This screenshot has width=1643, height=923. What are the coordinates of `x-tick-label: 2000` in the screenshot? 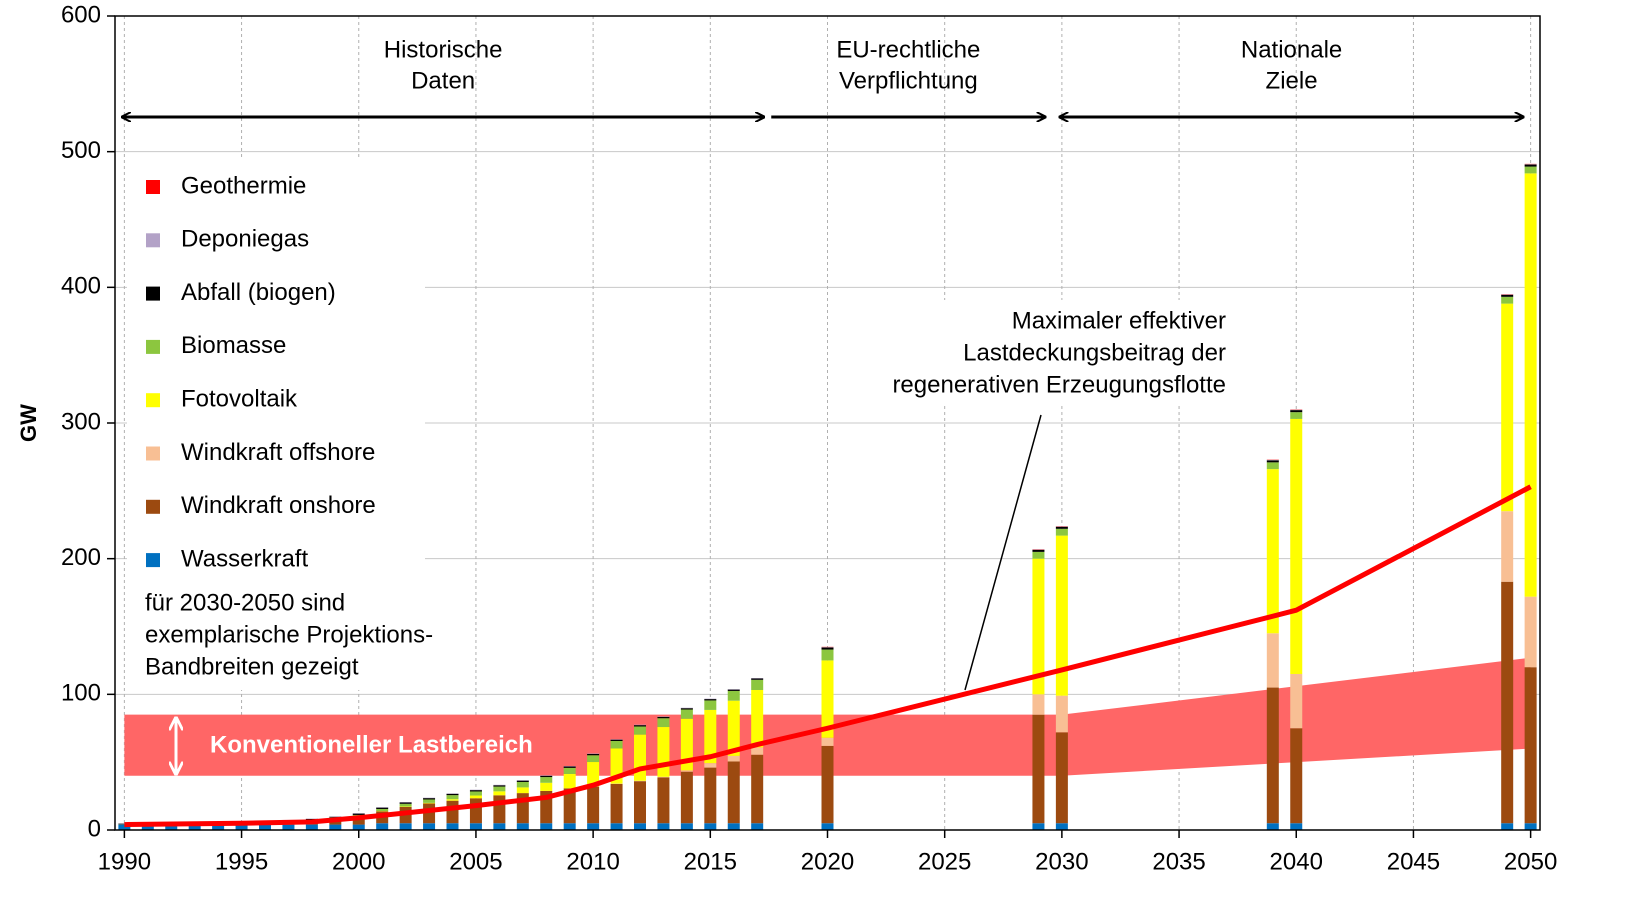 It's located at (358, 861).